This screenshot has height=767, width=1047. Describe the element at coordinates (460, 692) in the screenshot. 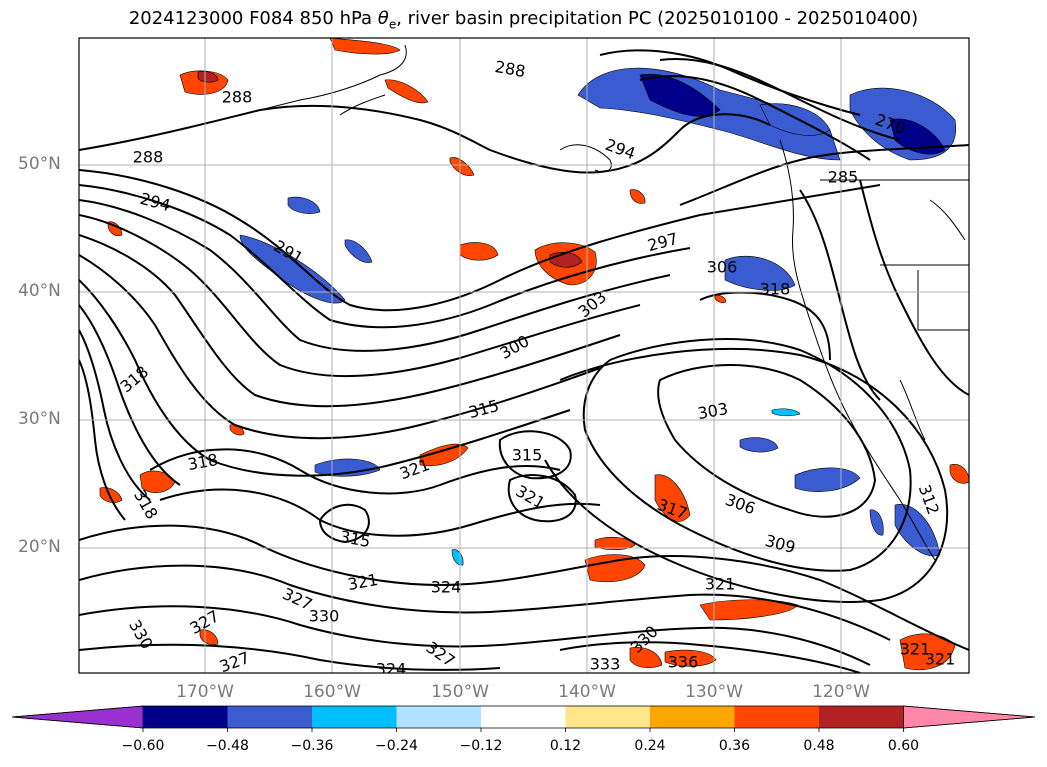

I see `lon-label: 150°W` at that location.